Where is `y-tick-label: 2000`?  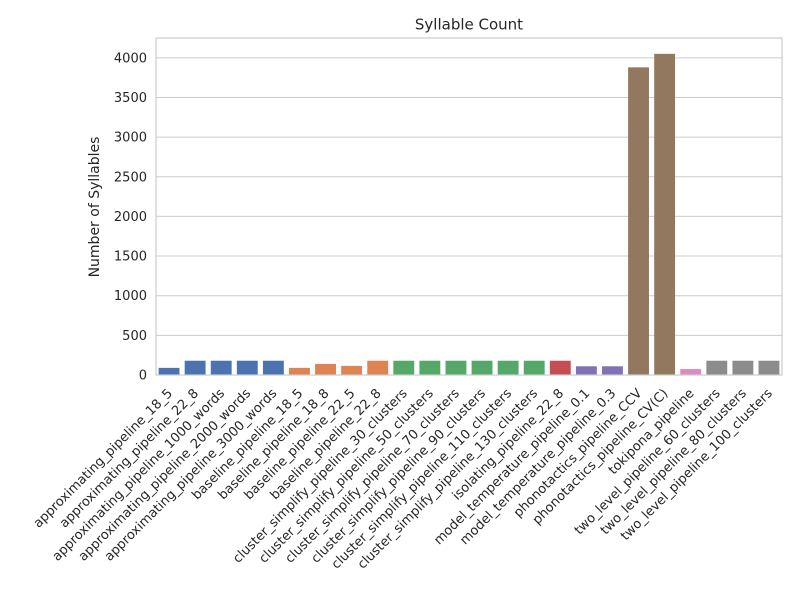 y-tick-label: 2000 is located at coordinates (130, 217).